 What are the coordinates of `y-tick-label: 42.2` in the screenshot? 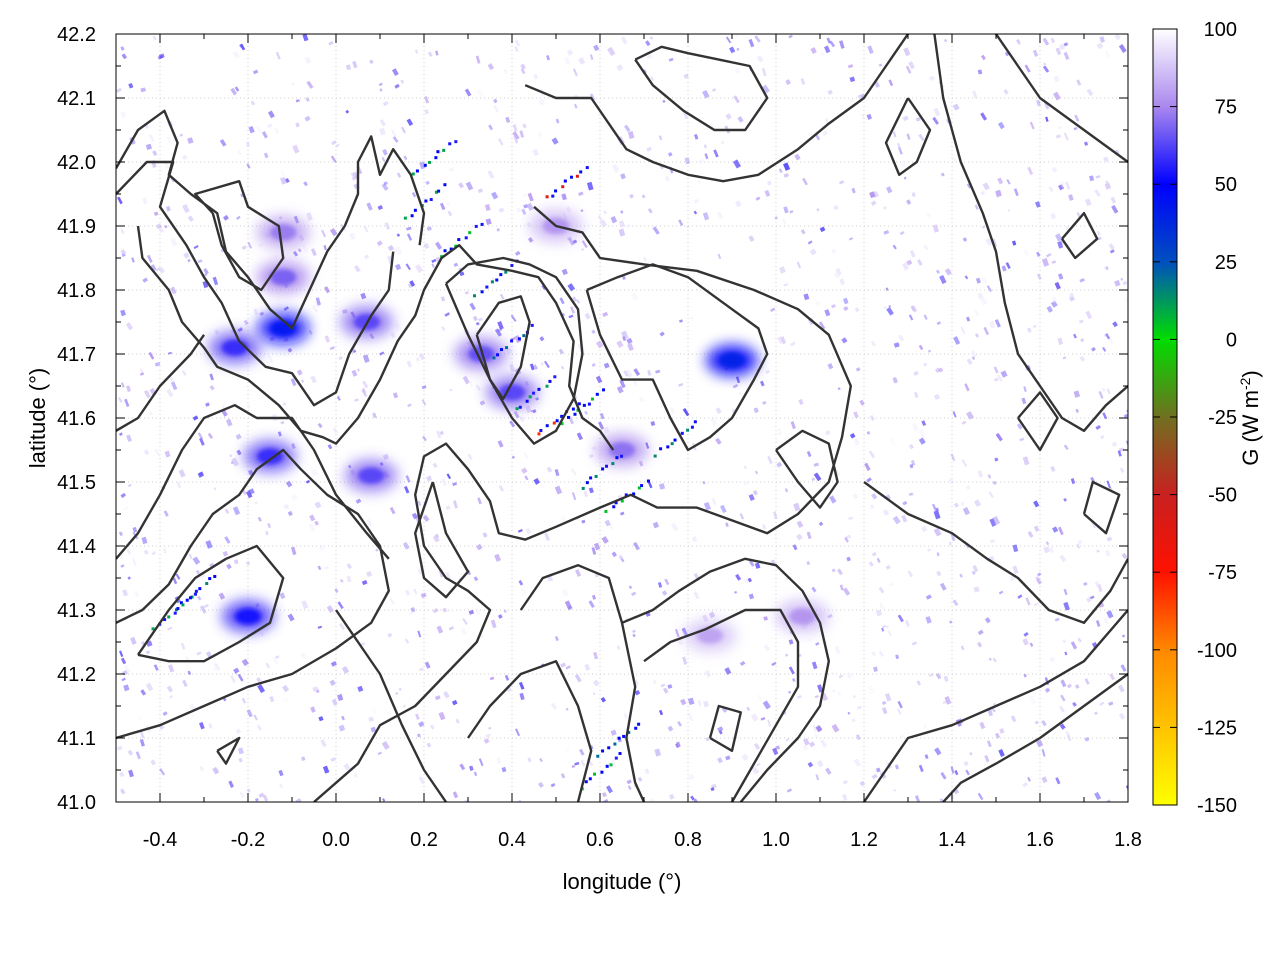 It's located at (76, 35).